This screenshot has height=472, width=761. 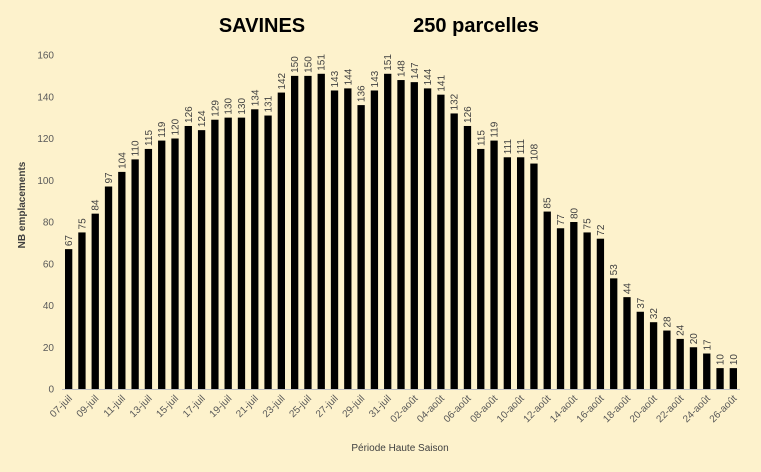 I want to click on bar-value-label: 129, so click(x=215, y=108).